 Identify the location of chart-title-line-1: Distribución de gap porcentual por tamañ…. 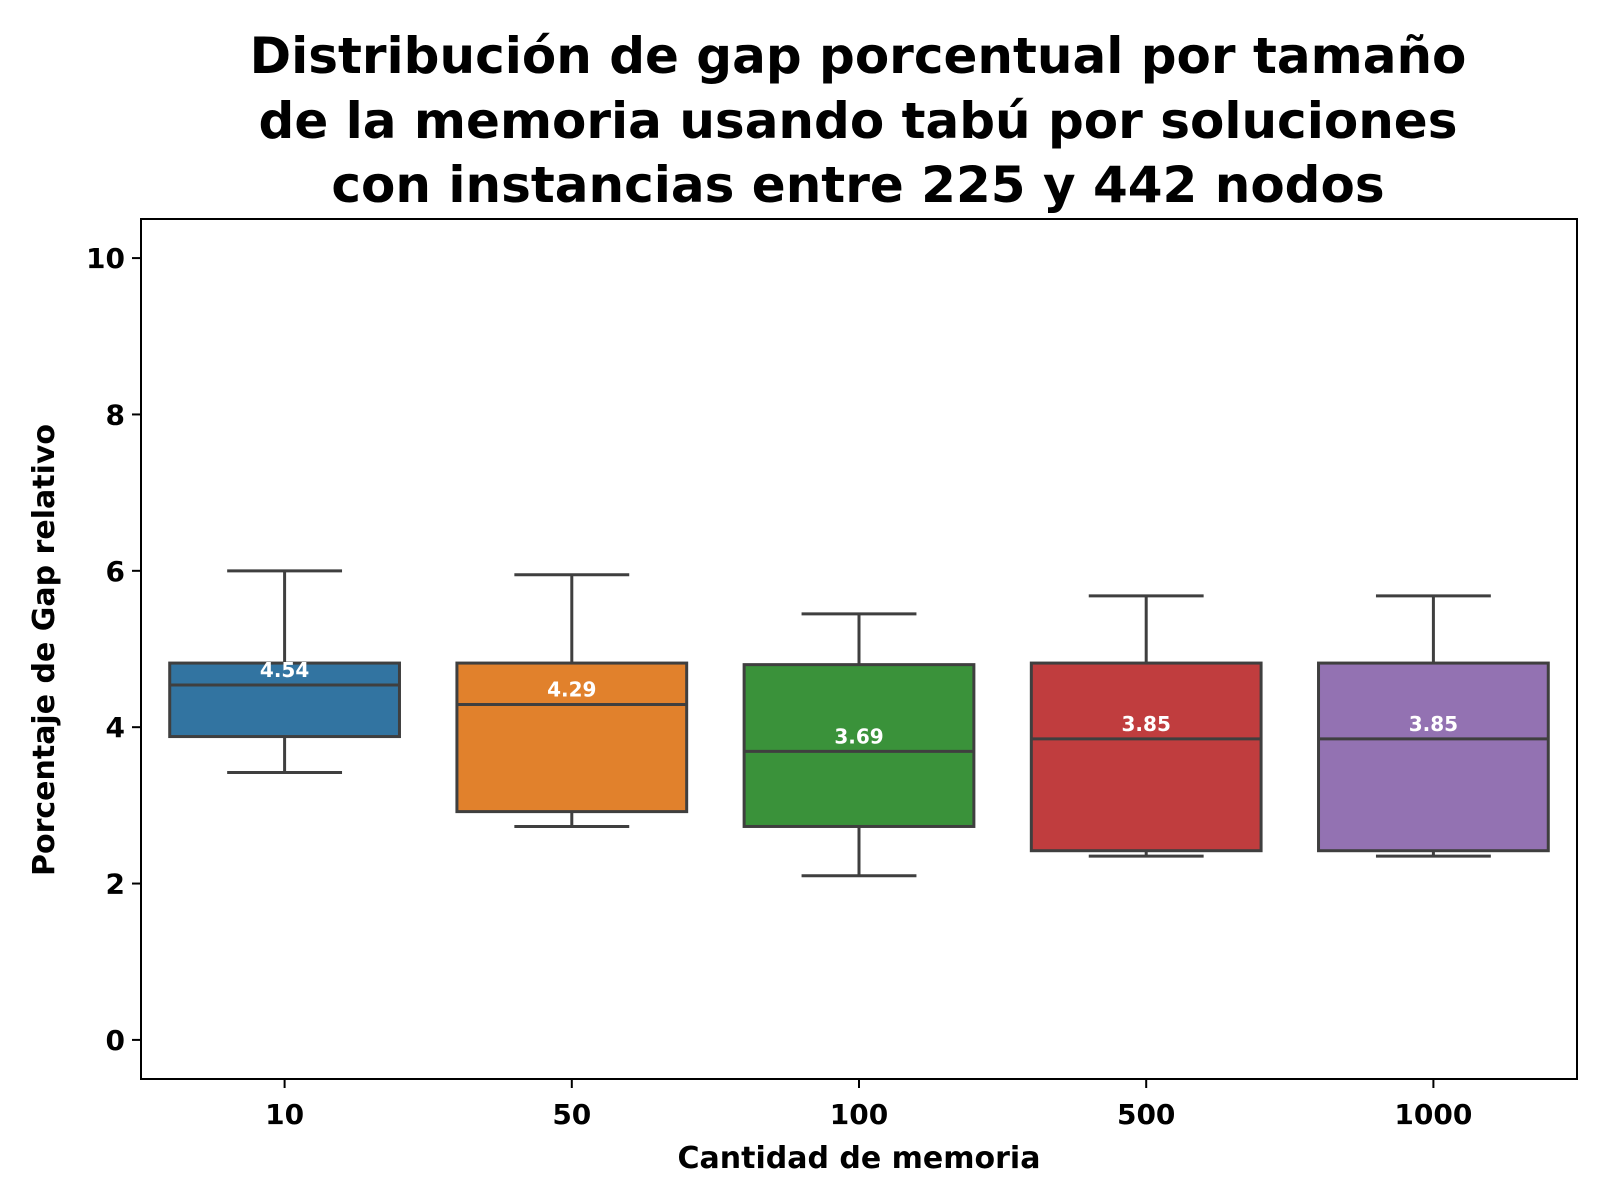
(858, 56).